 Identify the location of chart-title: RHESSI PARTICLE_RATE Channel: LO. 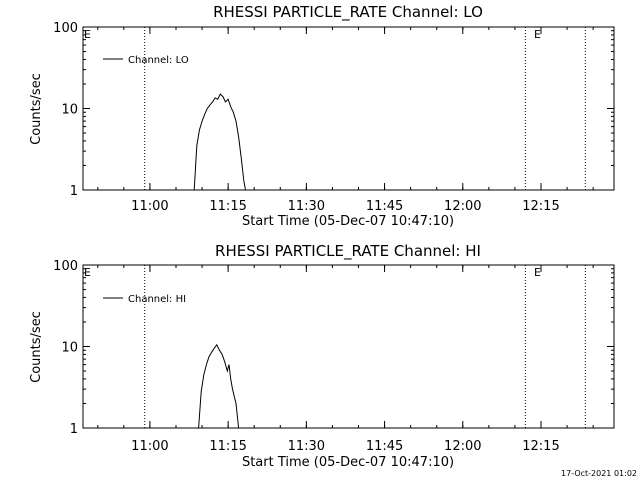
(348, 12).